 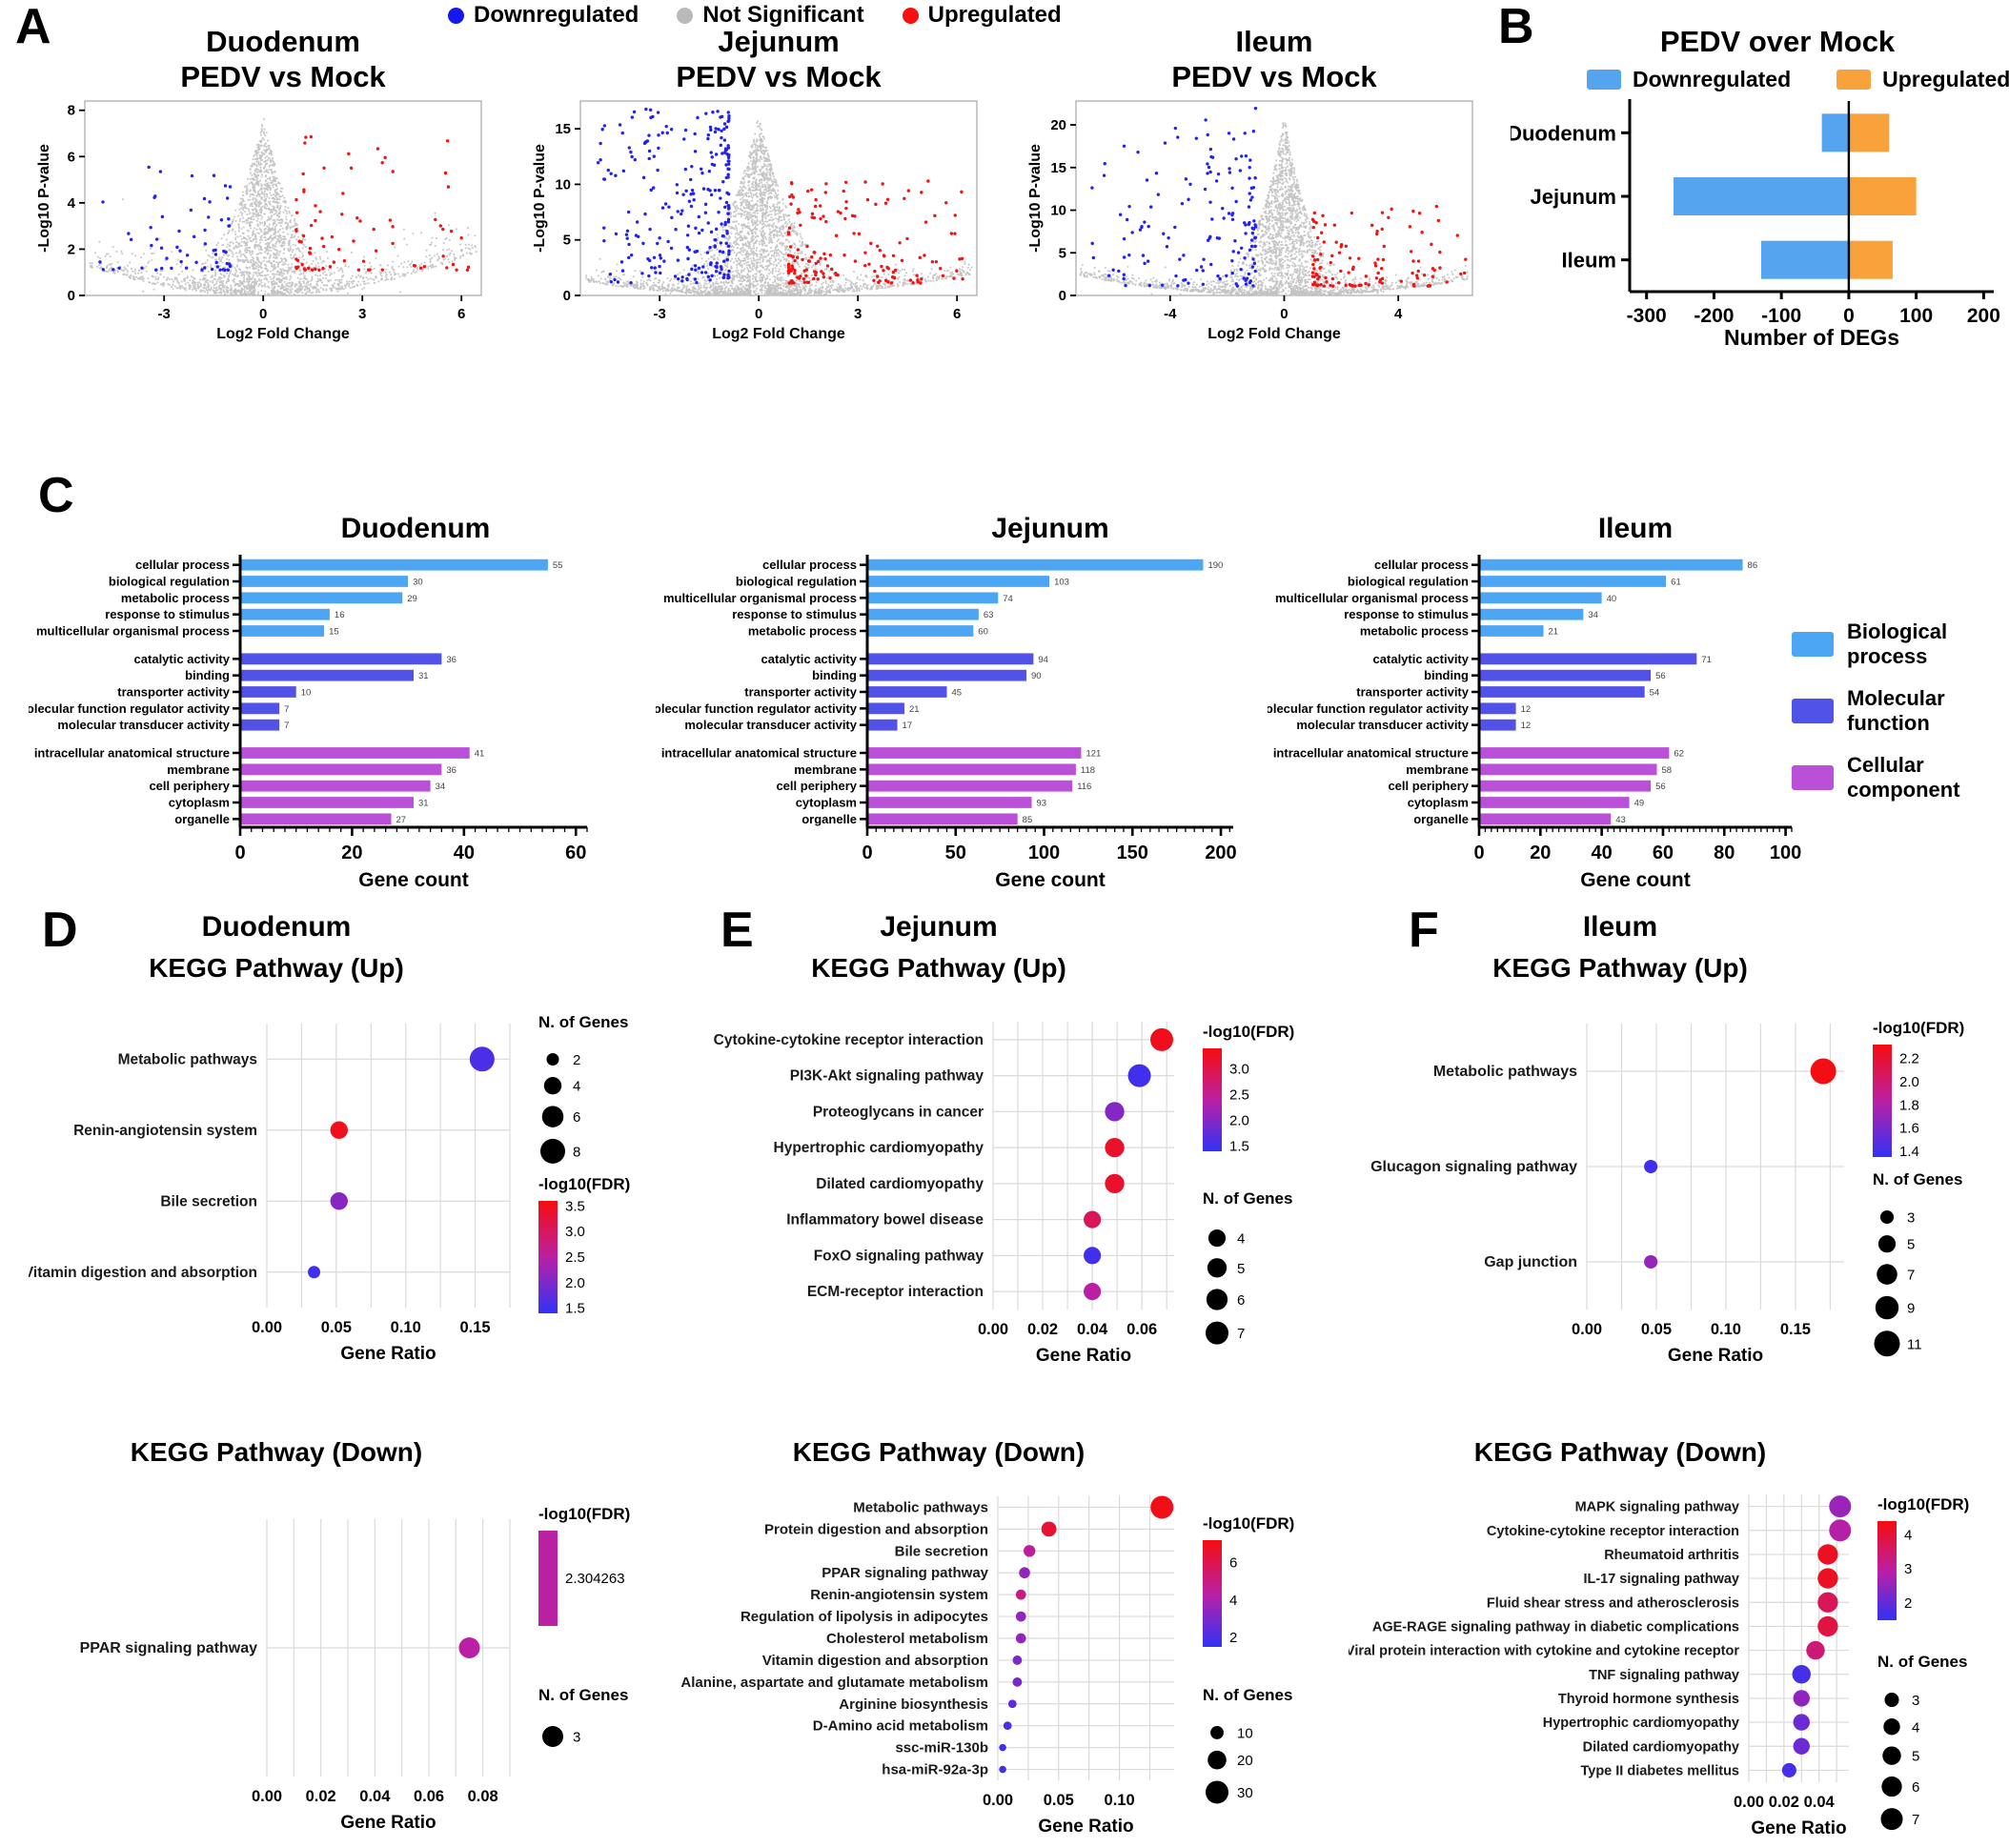 I want to click on legend-label: Cellular component, so click(x=1904, y=777).